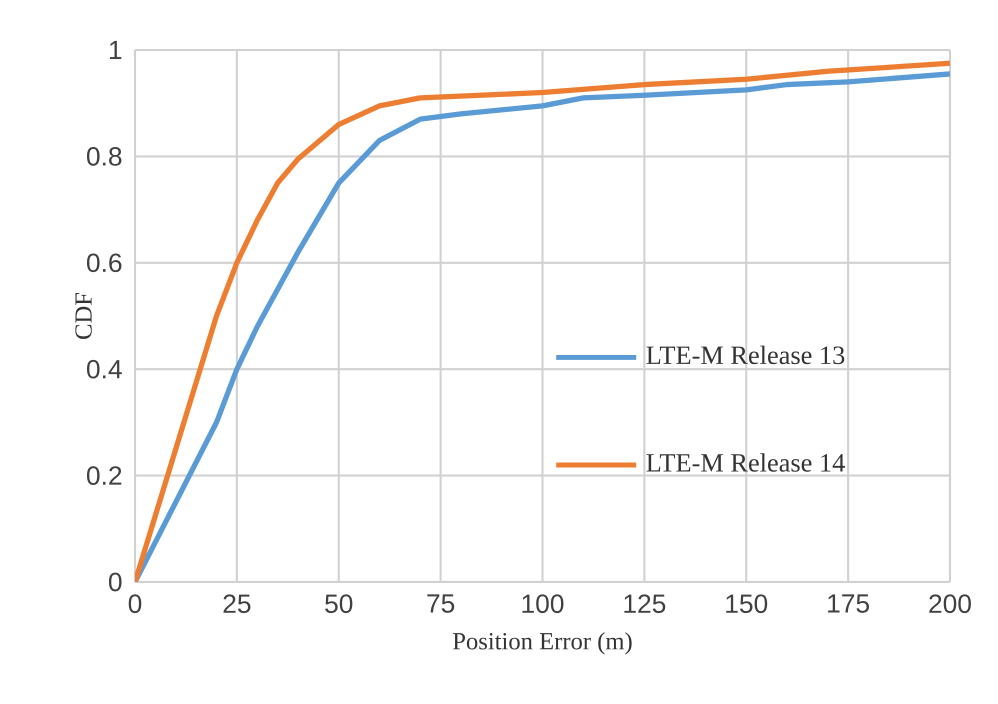  Describe the element at coordinates (237, 604) in the screenshot. I see `x-tick-label: 25` at that location.